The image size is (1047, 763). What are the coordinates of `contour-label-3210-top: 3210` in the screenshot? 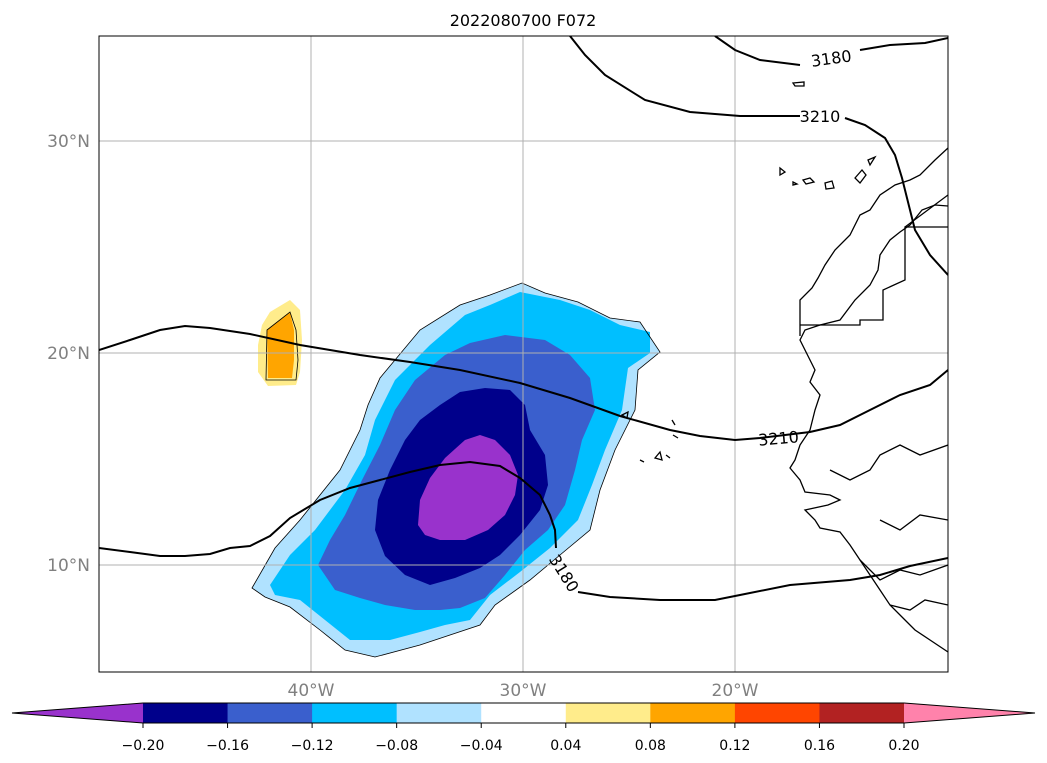 It's located at (820, 116).